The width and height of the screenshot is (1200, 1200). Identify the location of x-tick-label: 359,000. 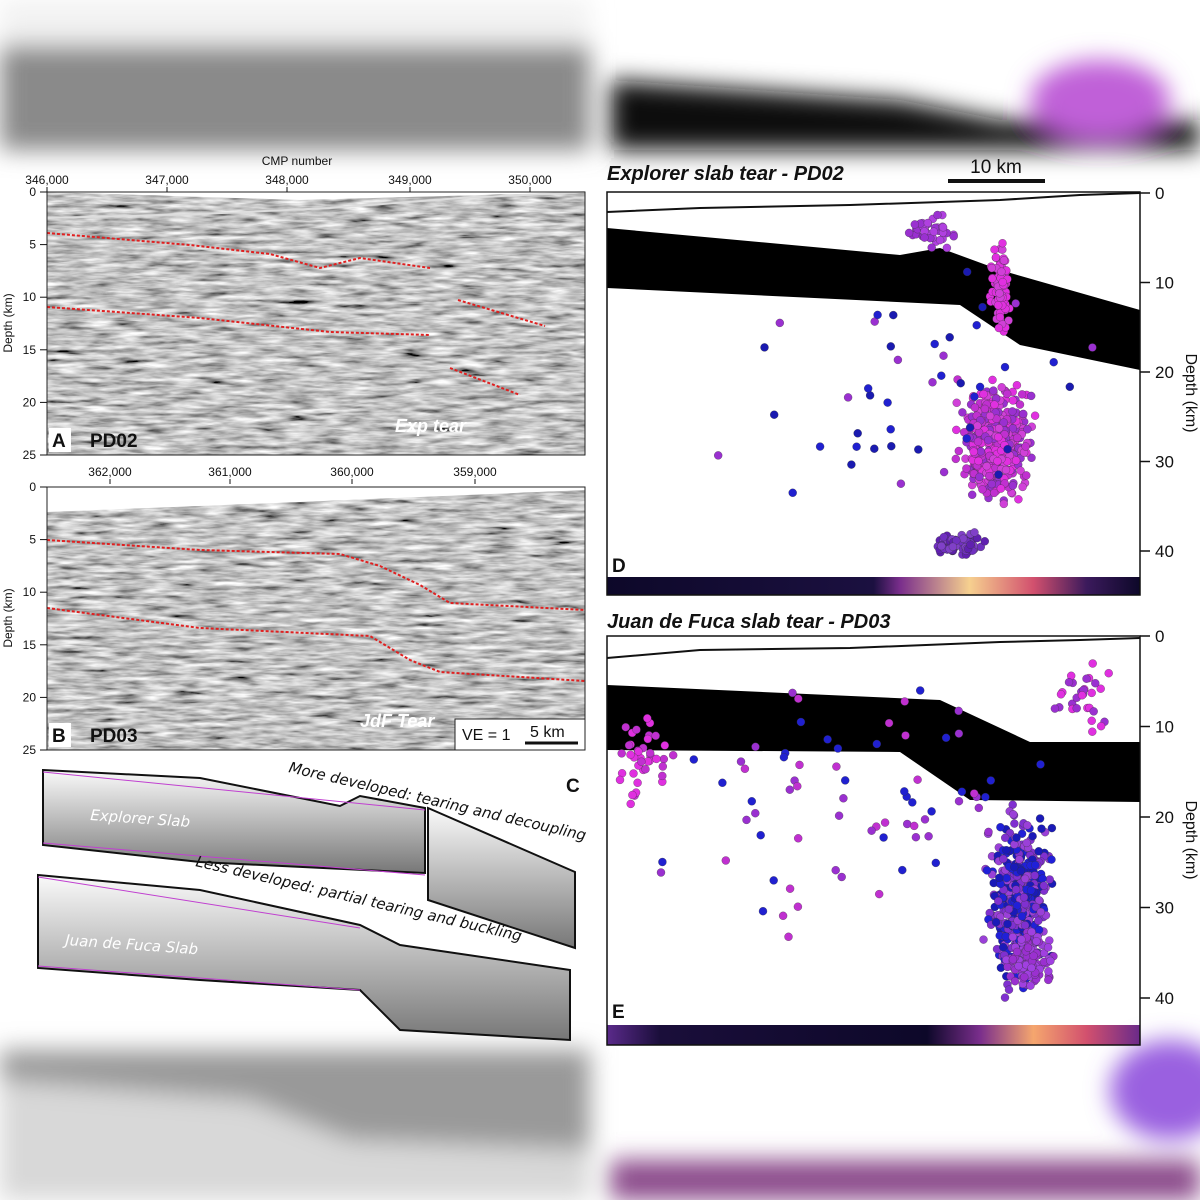
(475, 472).